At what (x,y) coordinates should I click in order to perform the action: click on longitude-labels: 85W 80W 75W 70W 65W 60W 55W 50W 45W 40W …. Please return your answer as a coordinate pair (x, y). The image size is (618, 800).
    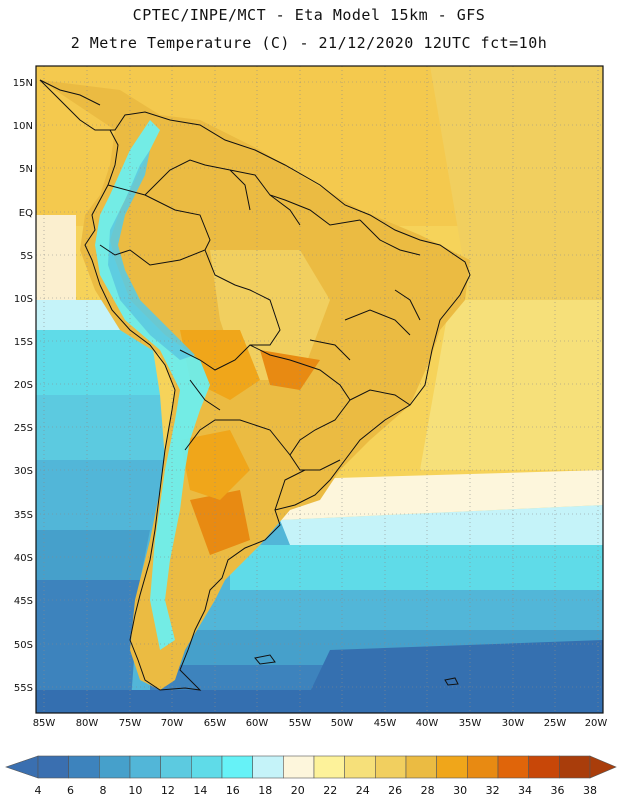
    Looking at the image, I should click on (320, 723).